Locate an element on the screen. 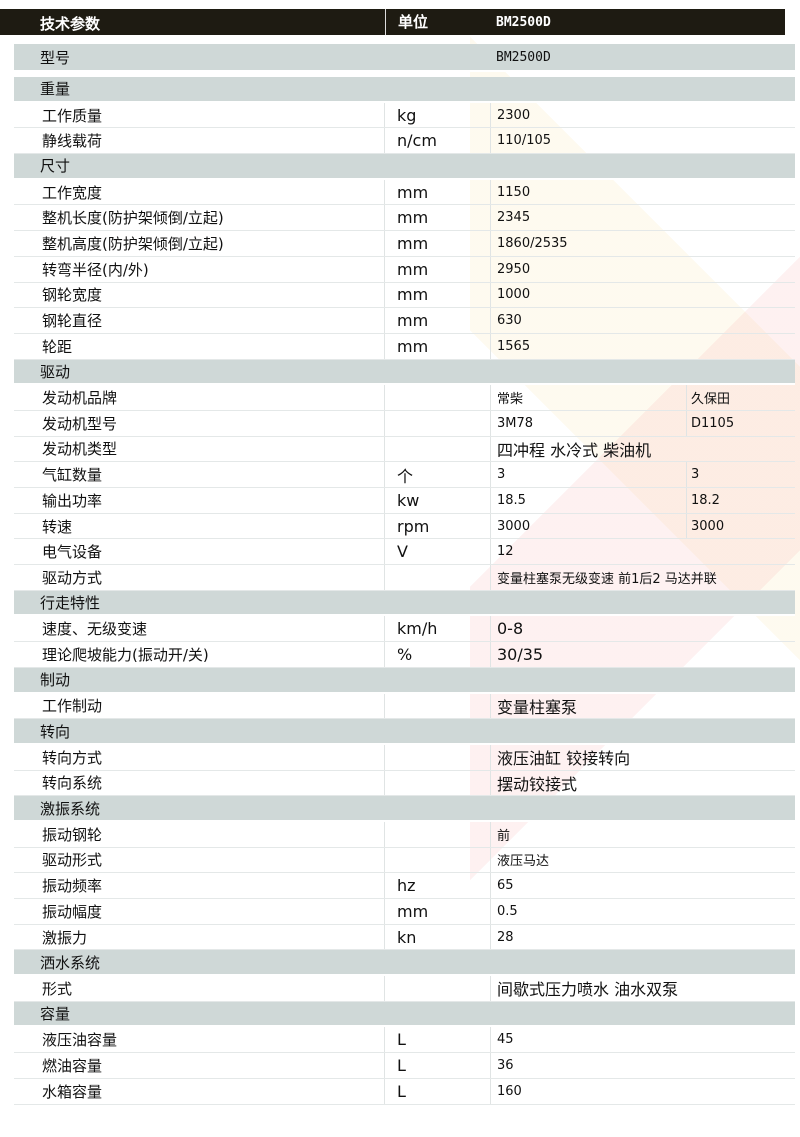 This screenshot has height=1137, width=800. section-header: 洒水系统 is located at coordinates (404, 963).